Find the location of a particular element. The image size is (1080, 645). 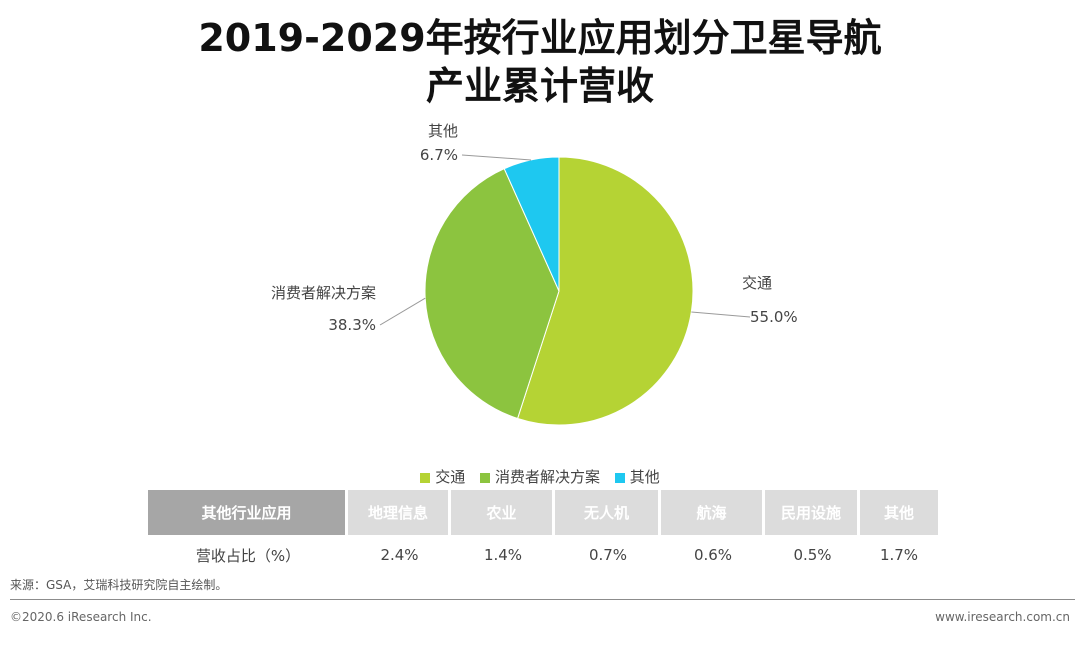

legend-label: 交通 is located at coordinates (450, 477).